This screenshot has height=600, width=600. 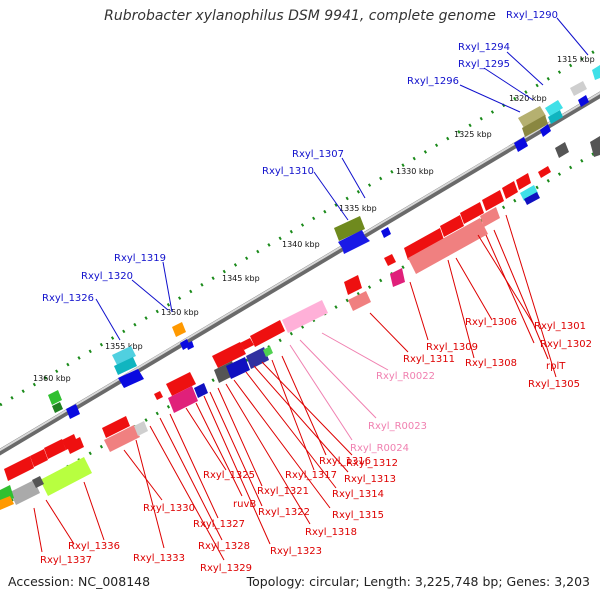 I want to click on gene-label: Rxyl_1325, so click(x=229, y=475).